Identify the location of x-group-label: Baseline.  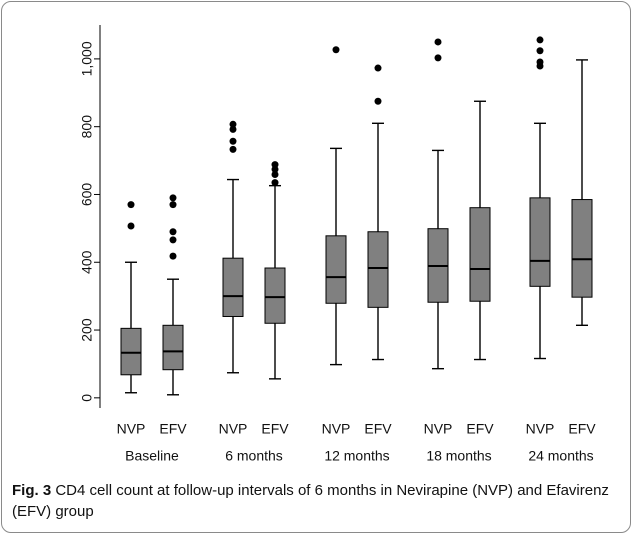
(152, 456).